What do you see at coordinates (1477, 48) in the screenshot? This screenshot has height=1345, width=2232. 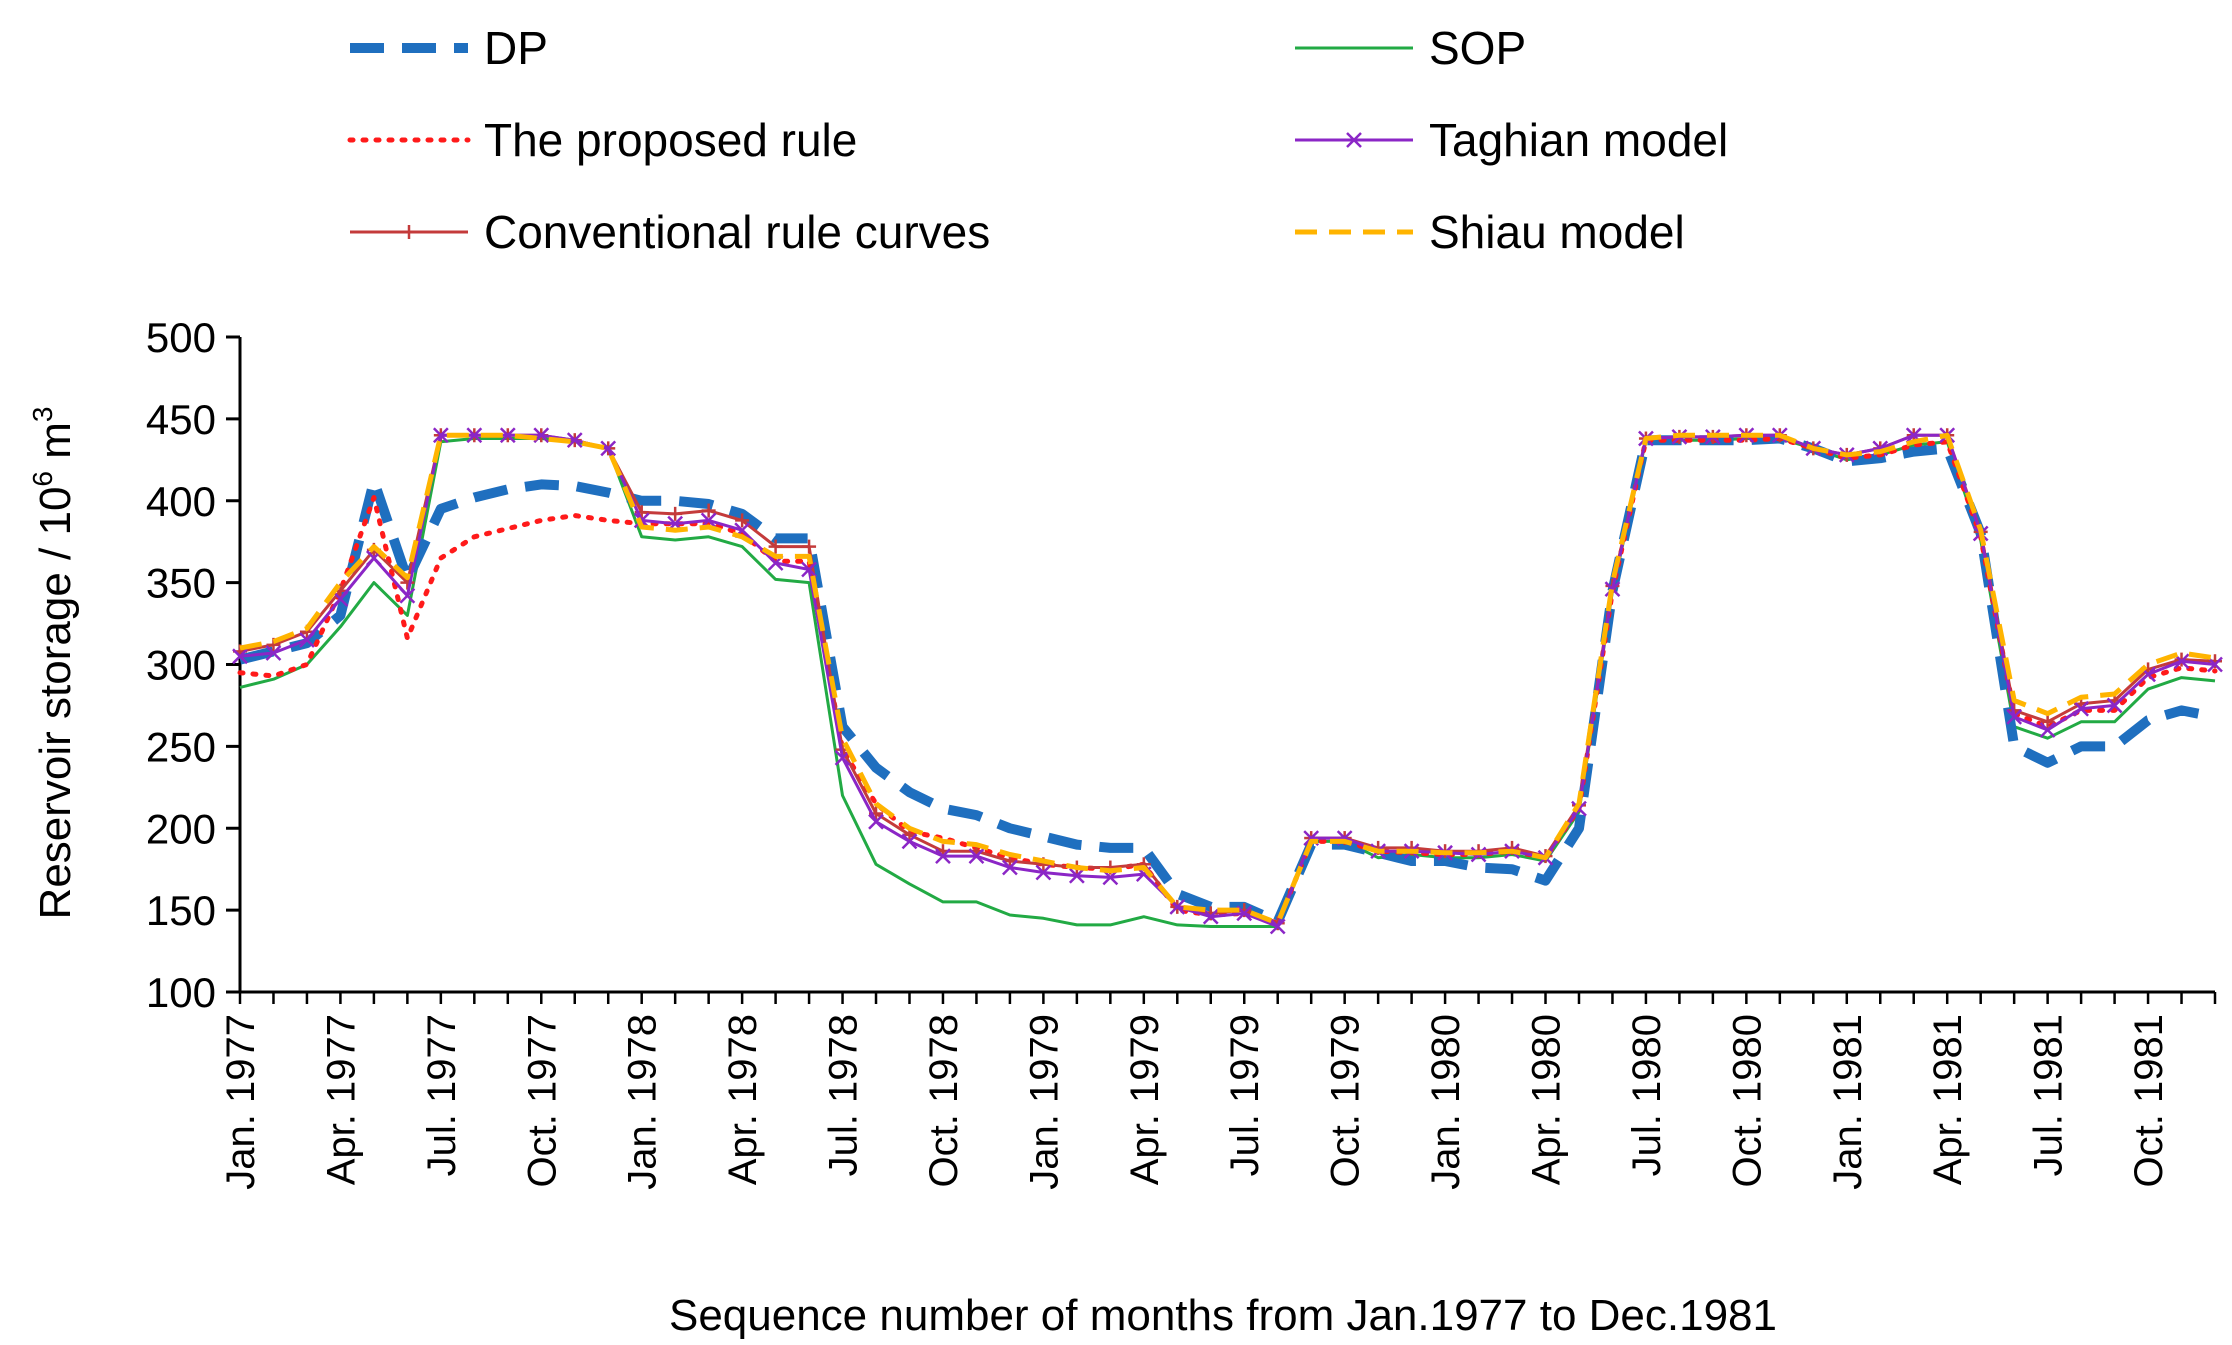 I see `legend-label: SOP` at bounding box center [1477, 48].